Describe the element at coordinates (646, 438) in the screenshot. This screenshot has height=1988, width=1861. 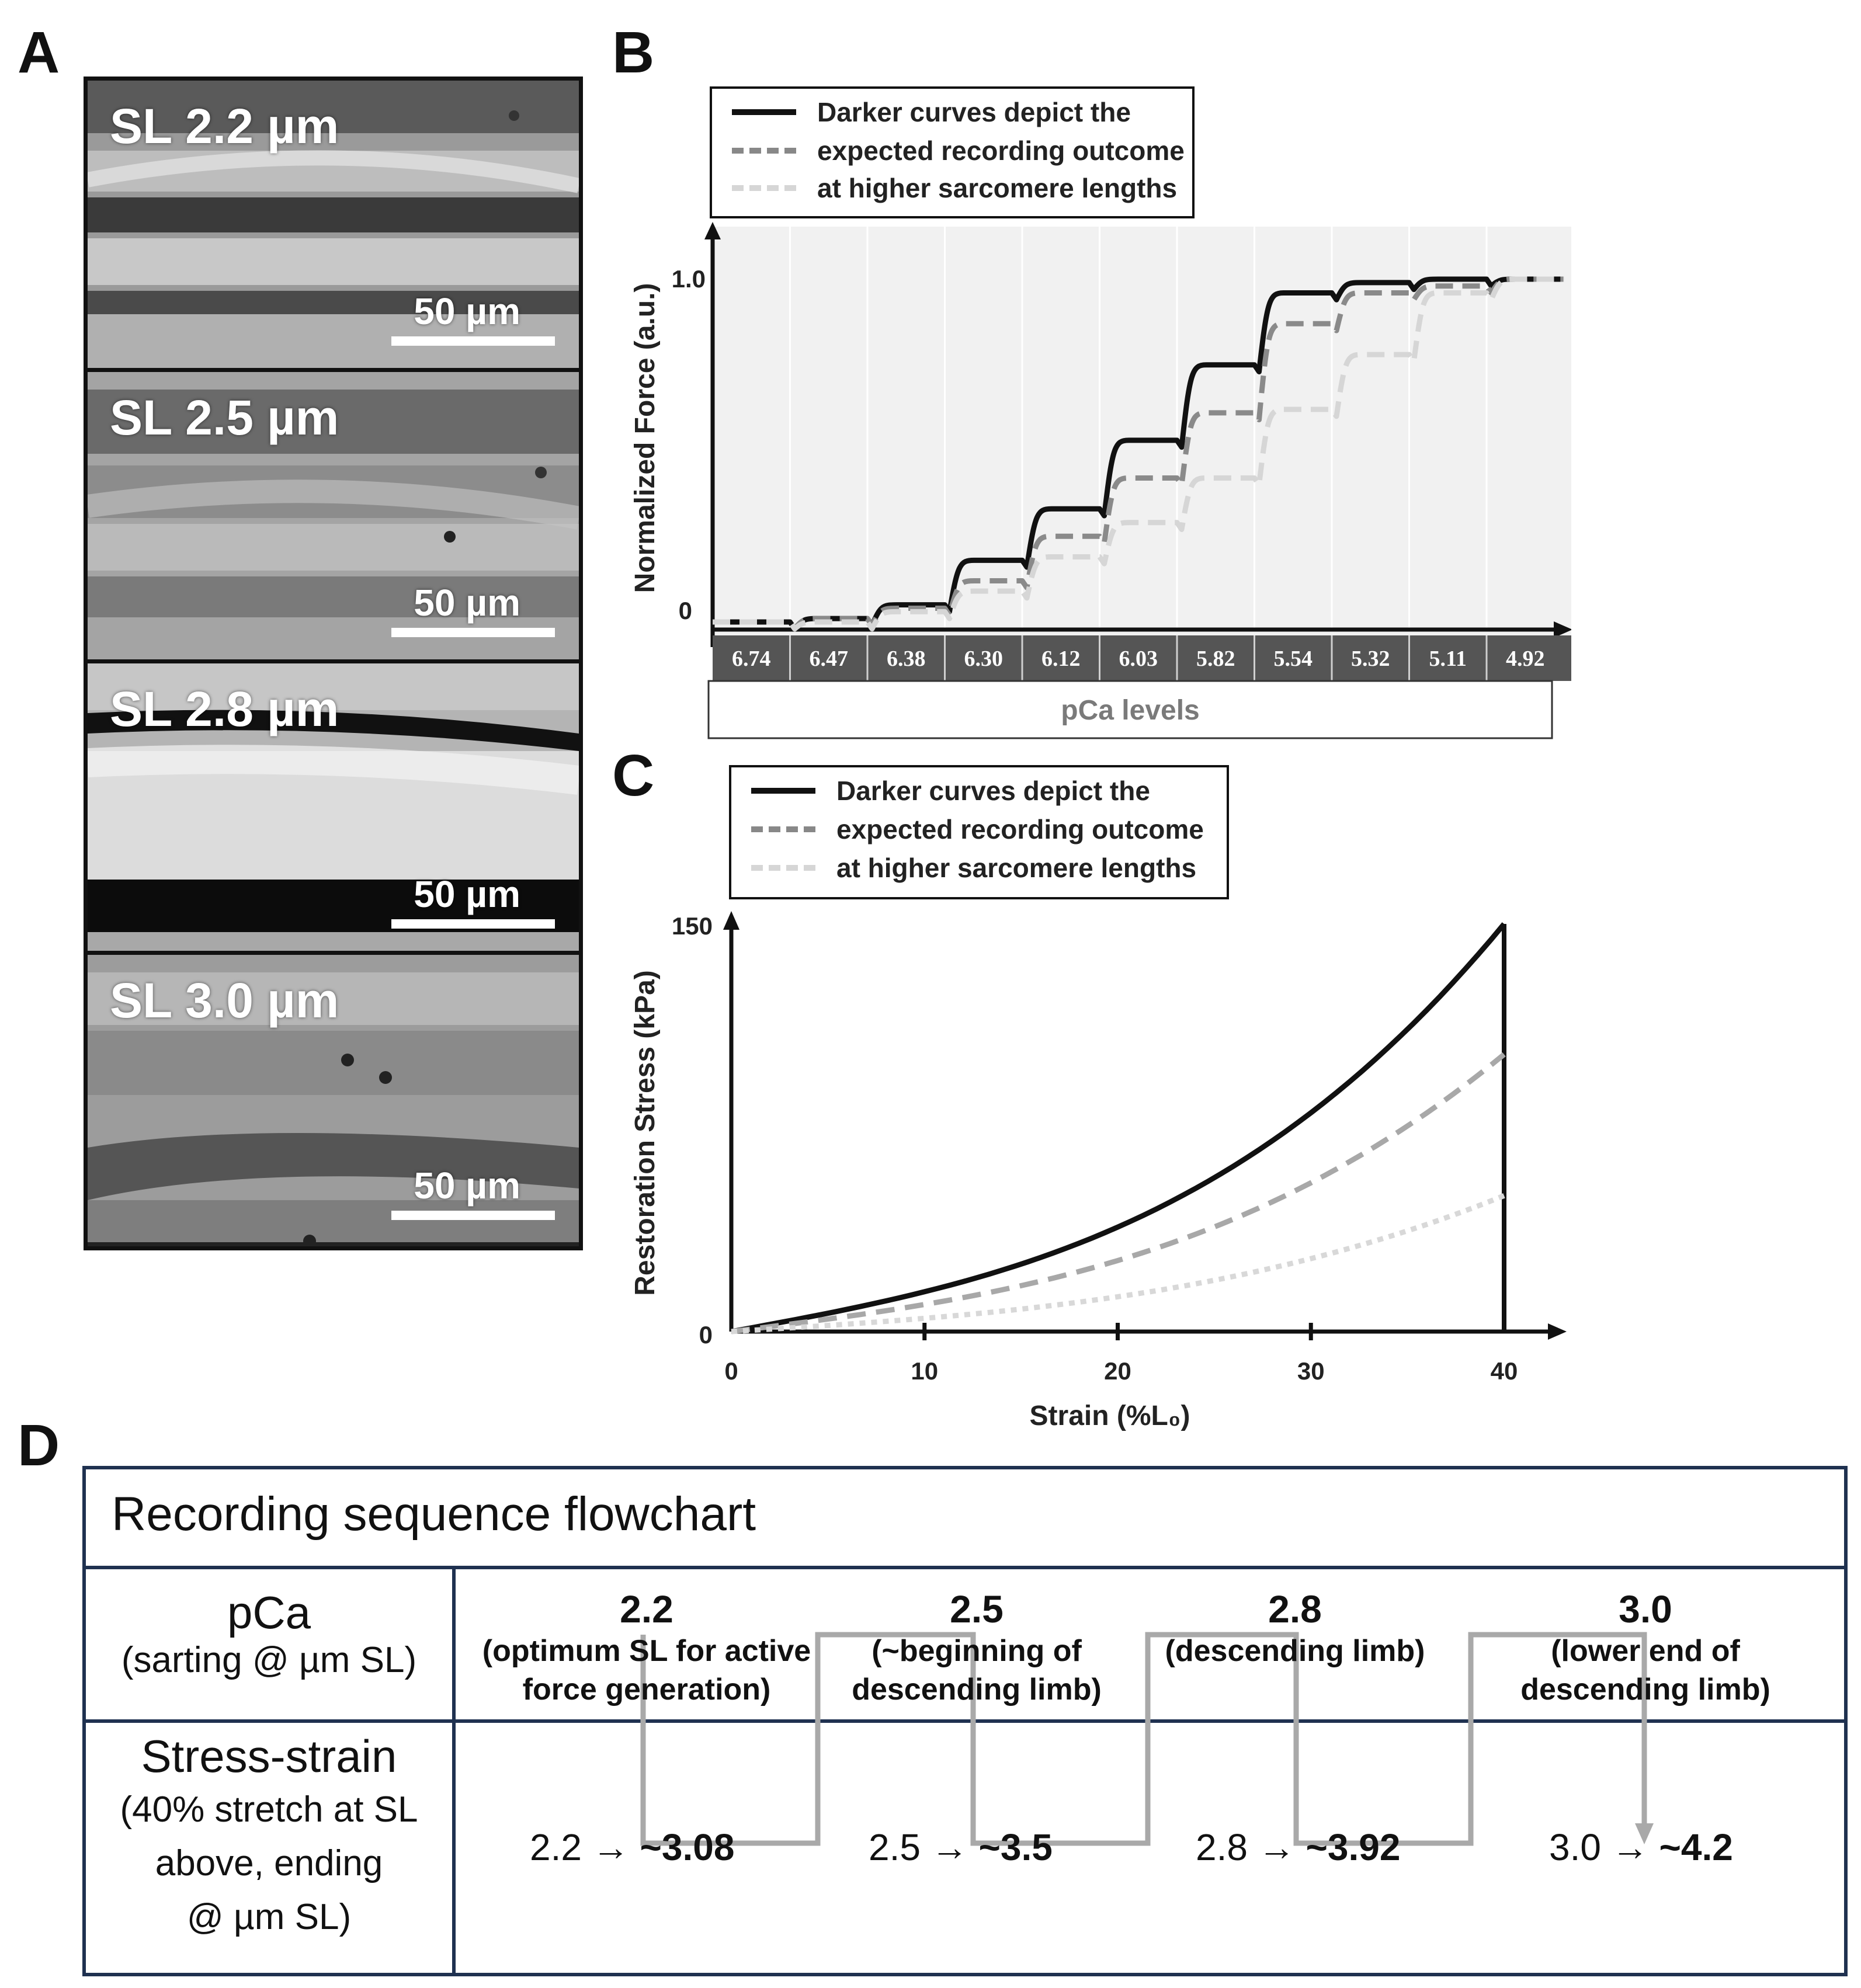
I see `y-axis-label: Normalized Force (a.u.)` at that location.